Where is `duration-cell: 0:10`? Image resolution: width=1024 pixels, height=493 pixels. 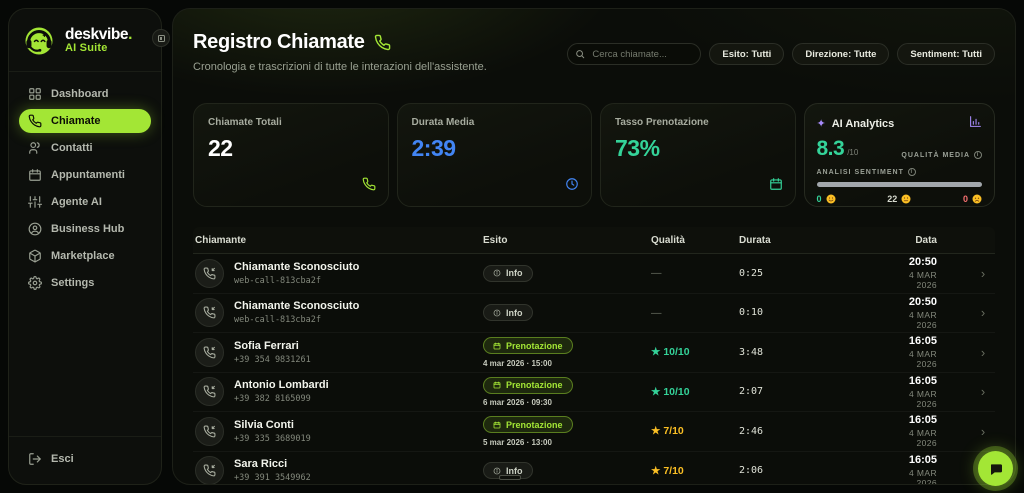 duration-cell: 0:10 is located at coordinates (751, 313).